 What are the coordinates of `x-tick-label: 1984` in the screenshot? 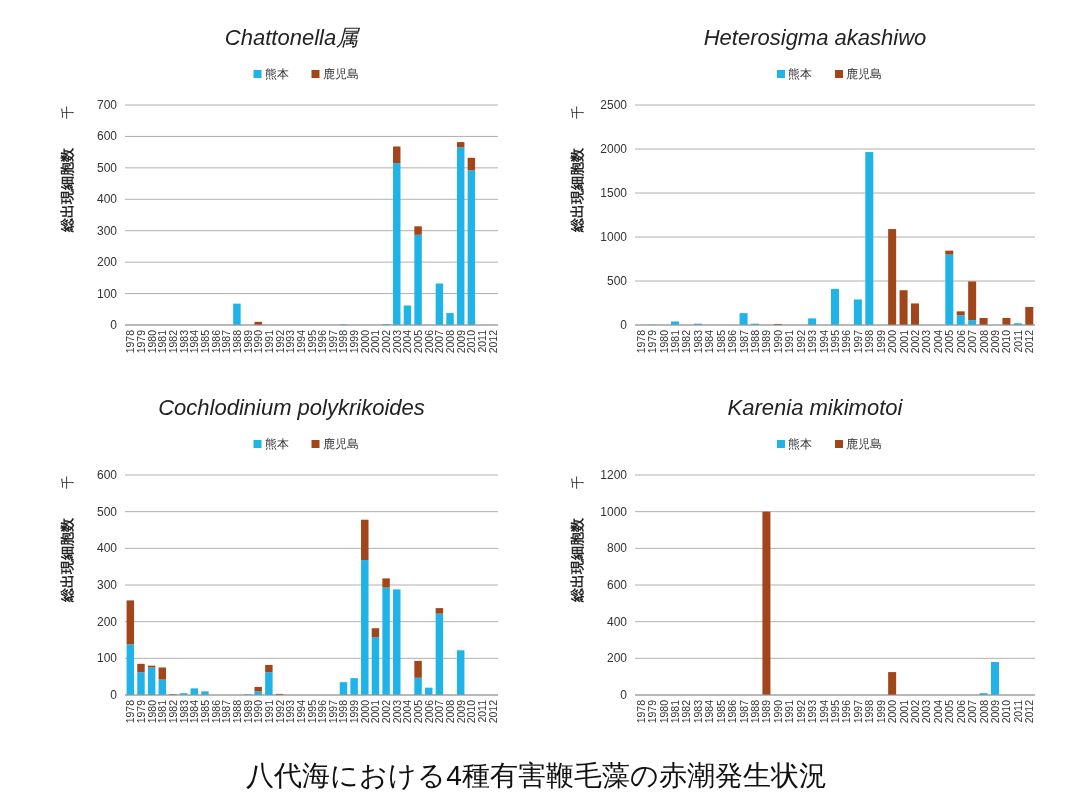 It's located at (194, 341).